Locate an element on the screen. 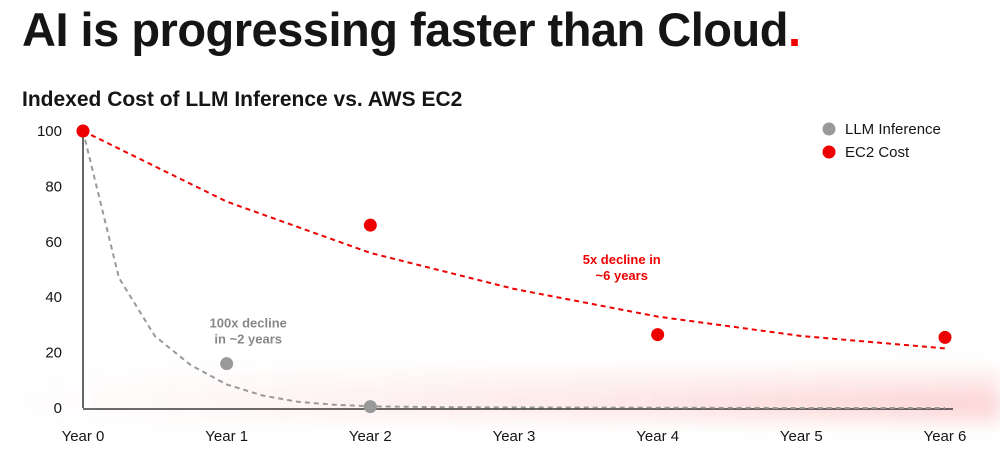 Image resolution: width=1000 pixels, height=450 pixels. annotation-line: 5x decline in is located at coordinates (622, 259).